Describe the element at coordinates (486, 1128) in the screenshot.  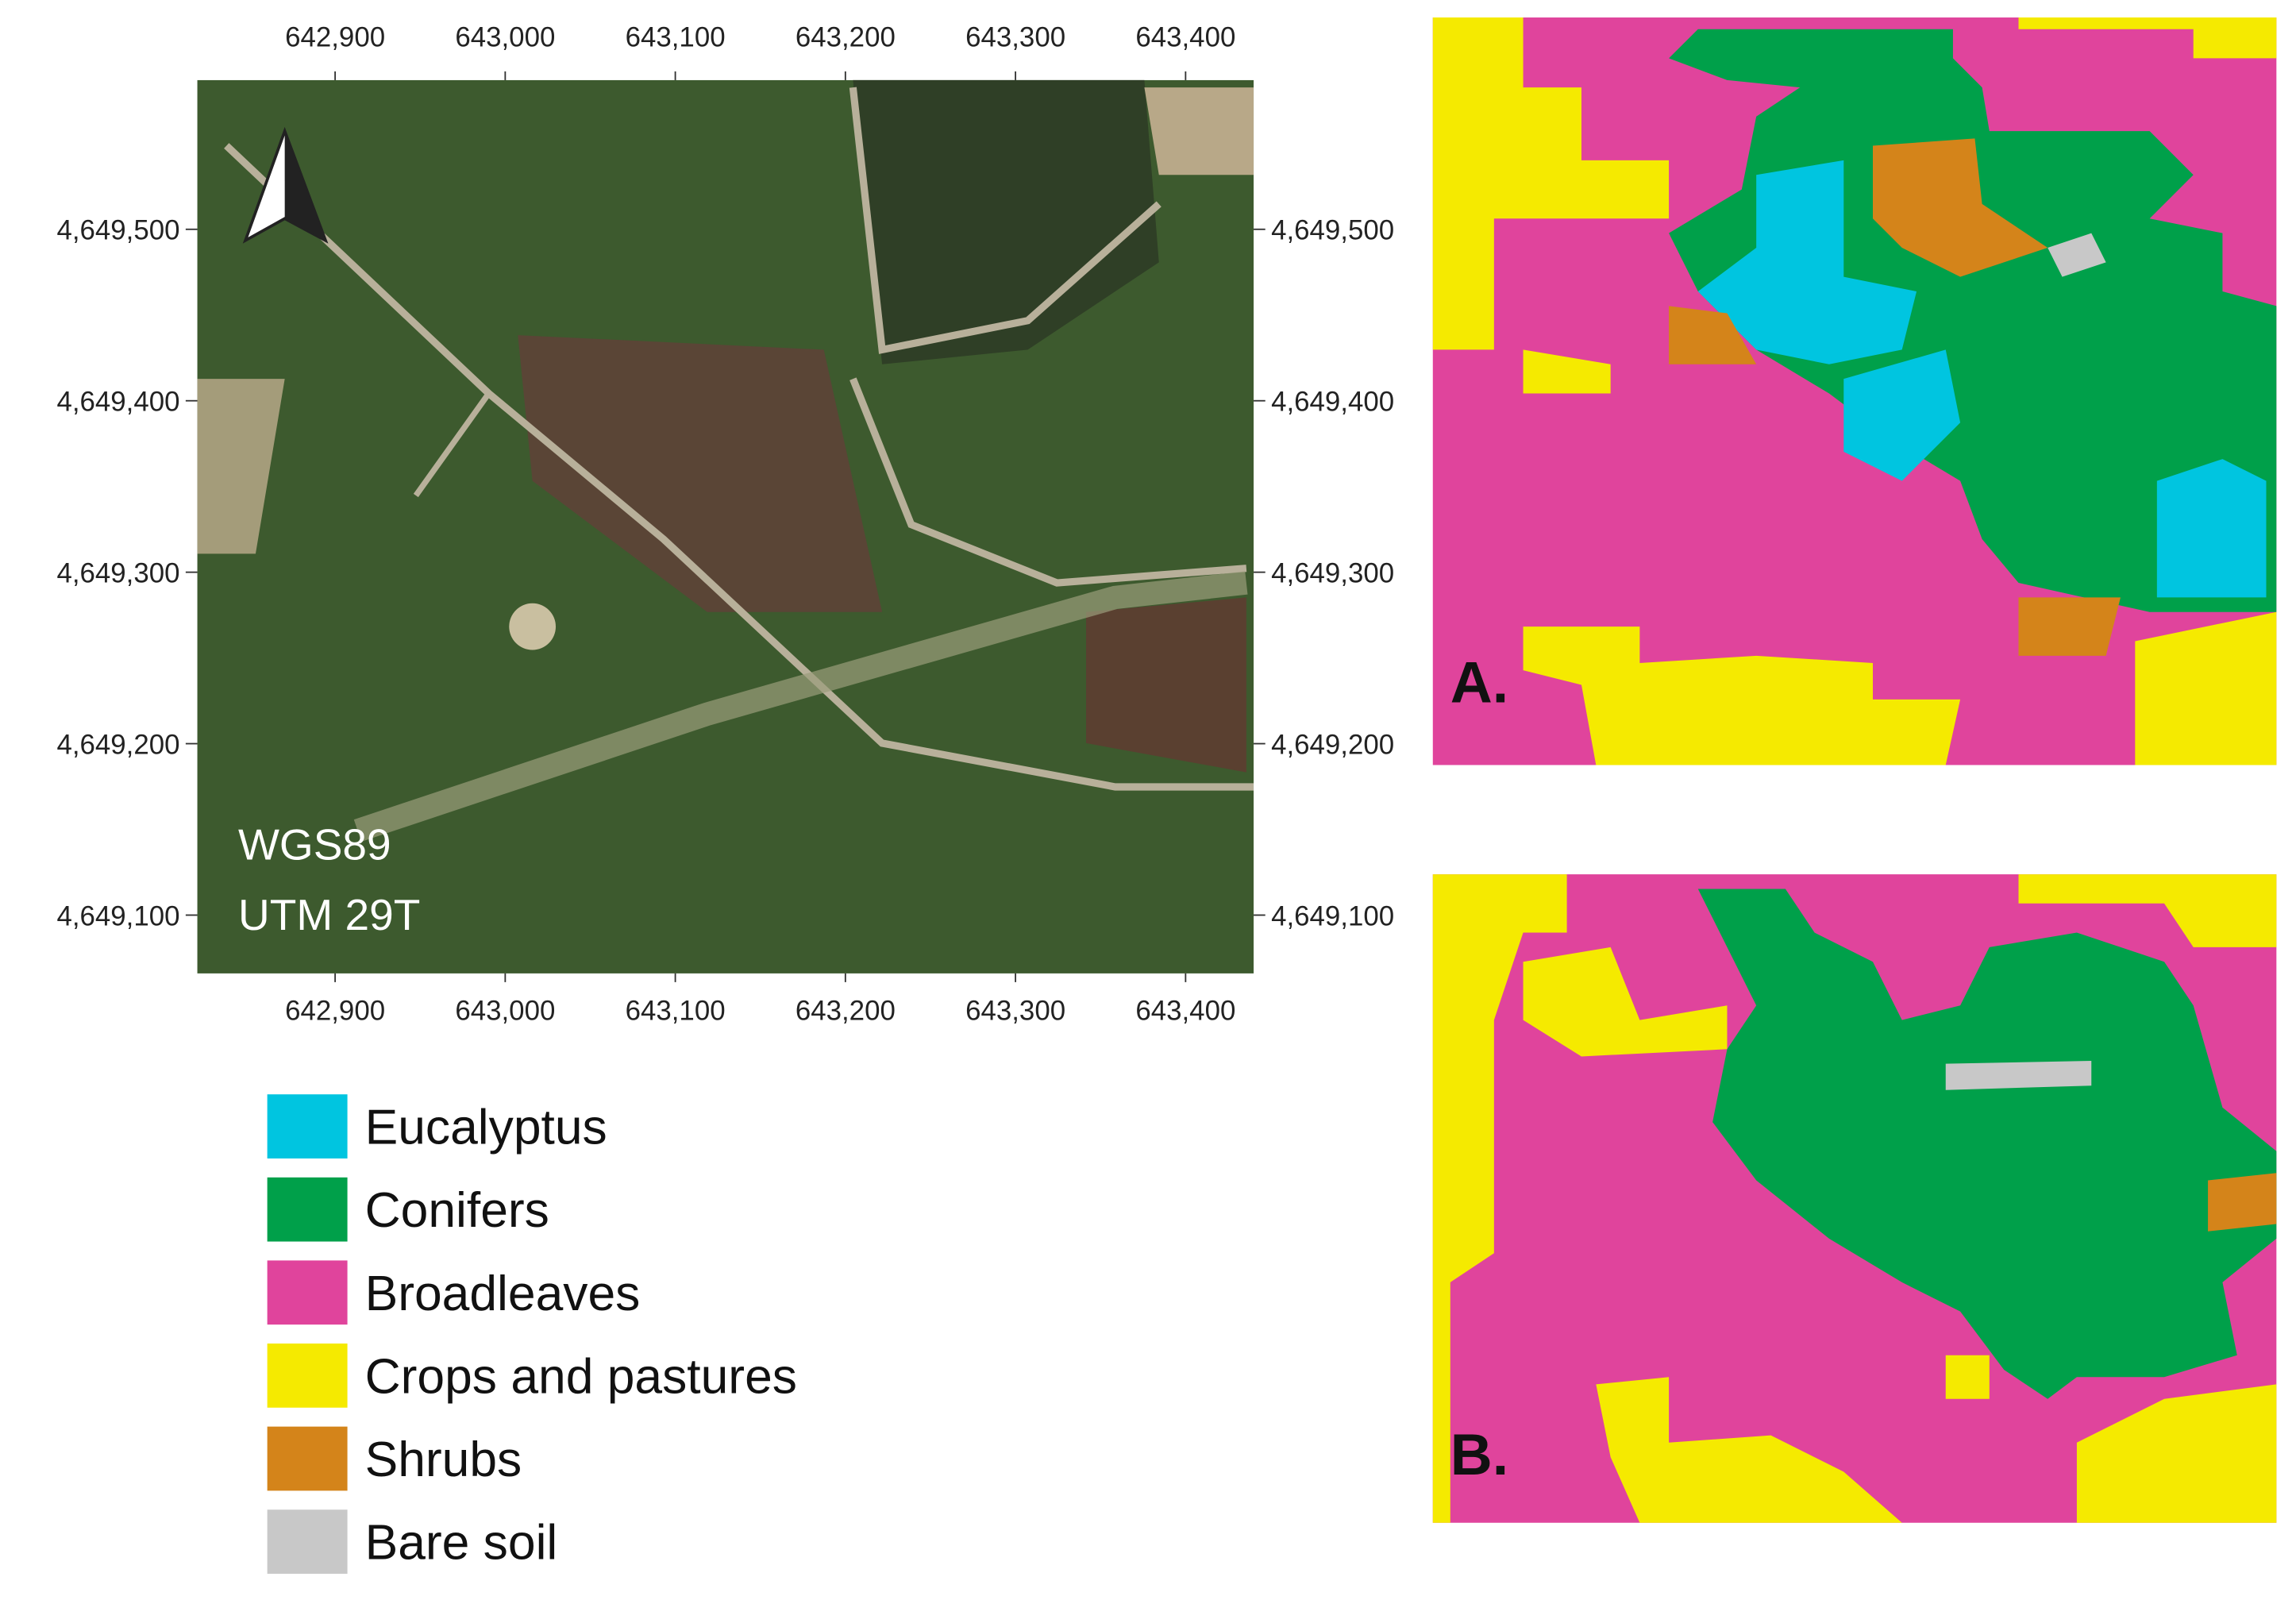
I see `legend-label: Eucalyptus` at that location.